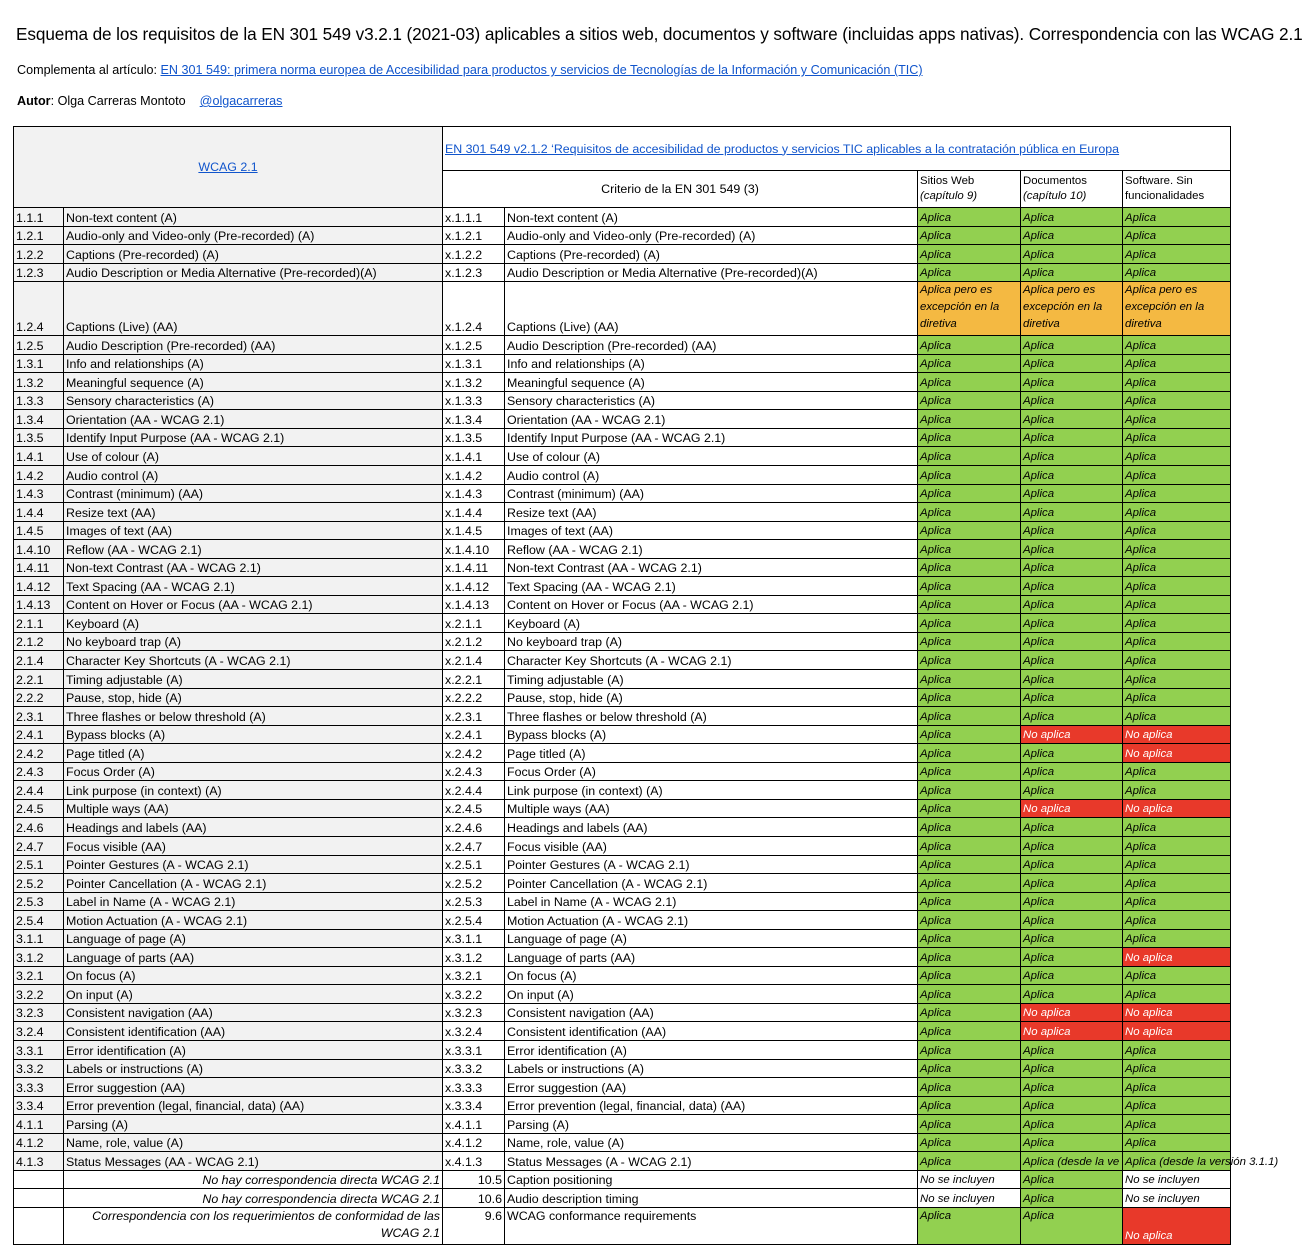 The image size is (1308, 1250). I want to click on author-handle-link: @olgacarreras, so click(241, 101).